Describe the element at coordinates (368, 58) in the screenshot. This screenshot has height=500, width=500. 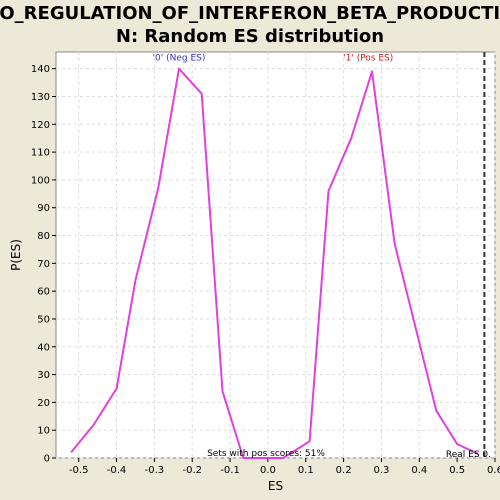
I see `pos-es-label: '1' (Pos ES)` at that location.